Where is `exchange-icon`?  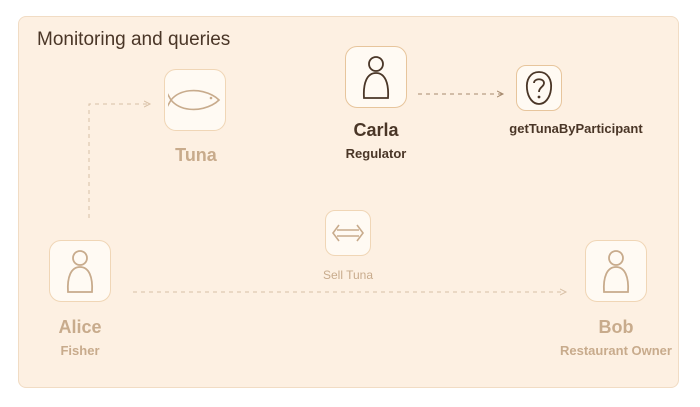
exchange-icon is located at coordinates (348, 233).